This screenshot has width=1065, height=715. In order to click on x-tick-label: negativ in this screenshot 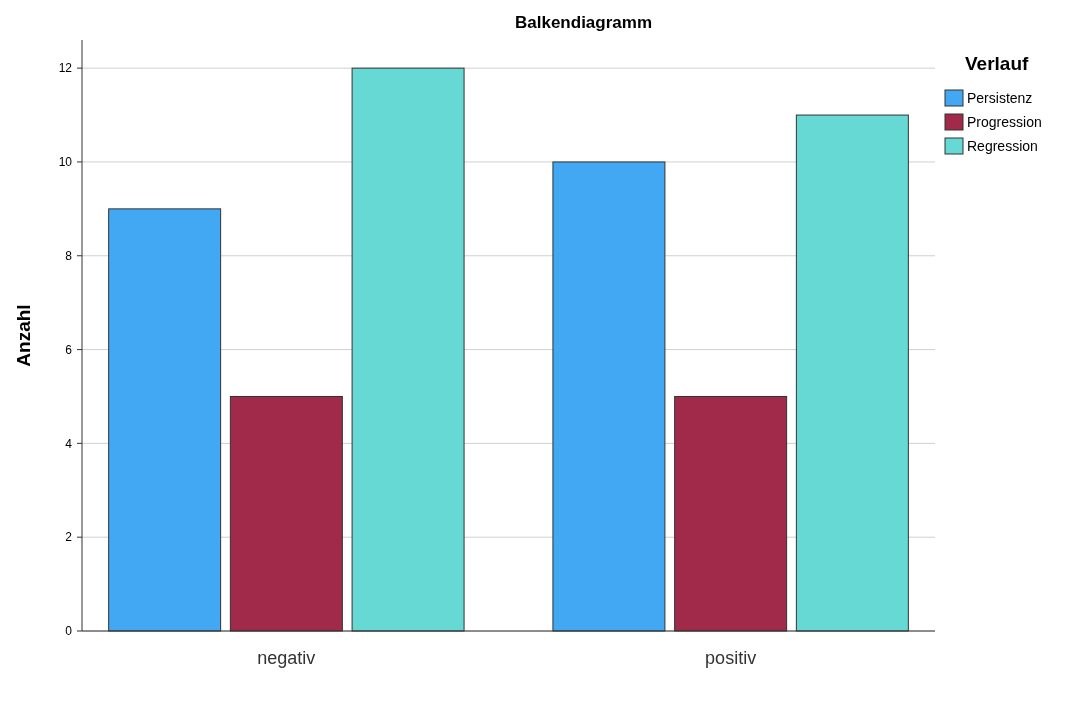, I will do `click(286, 658)`.